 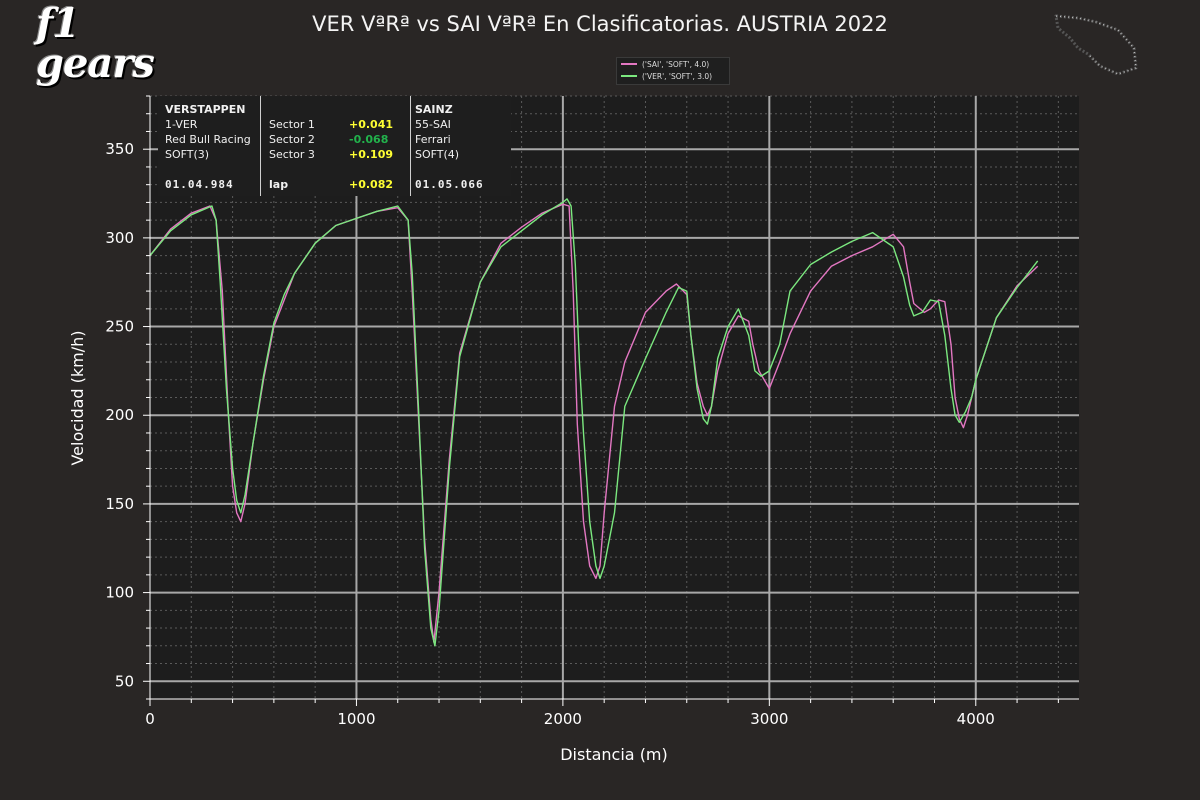 I want to click on sector3-label: Sector 3, so click(x=292, y=154).